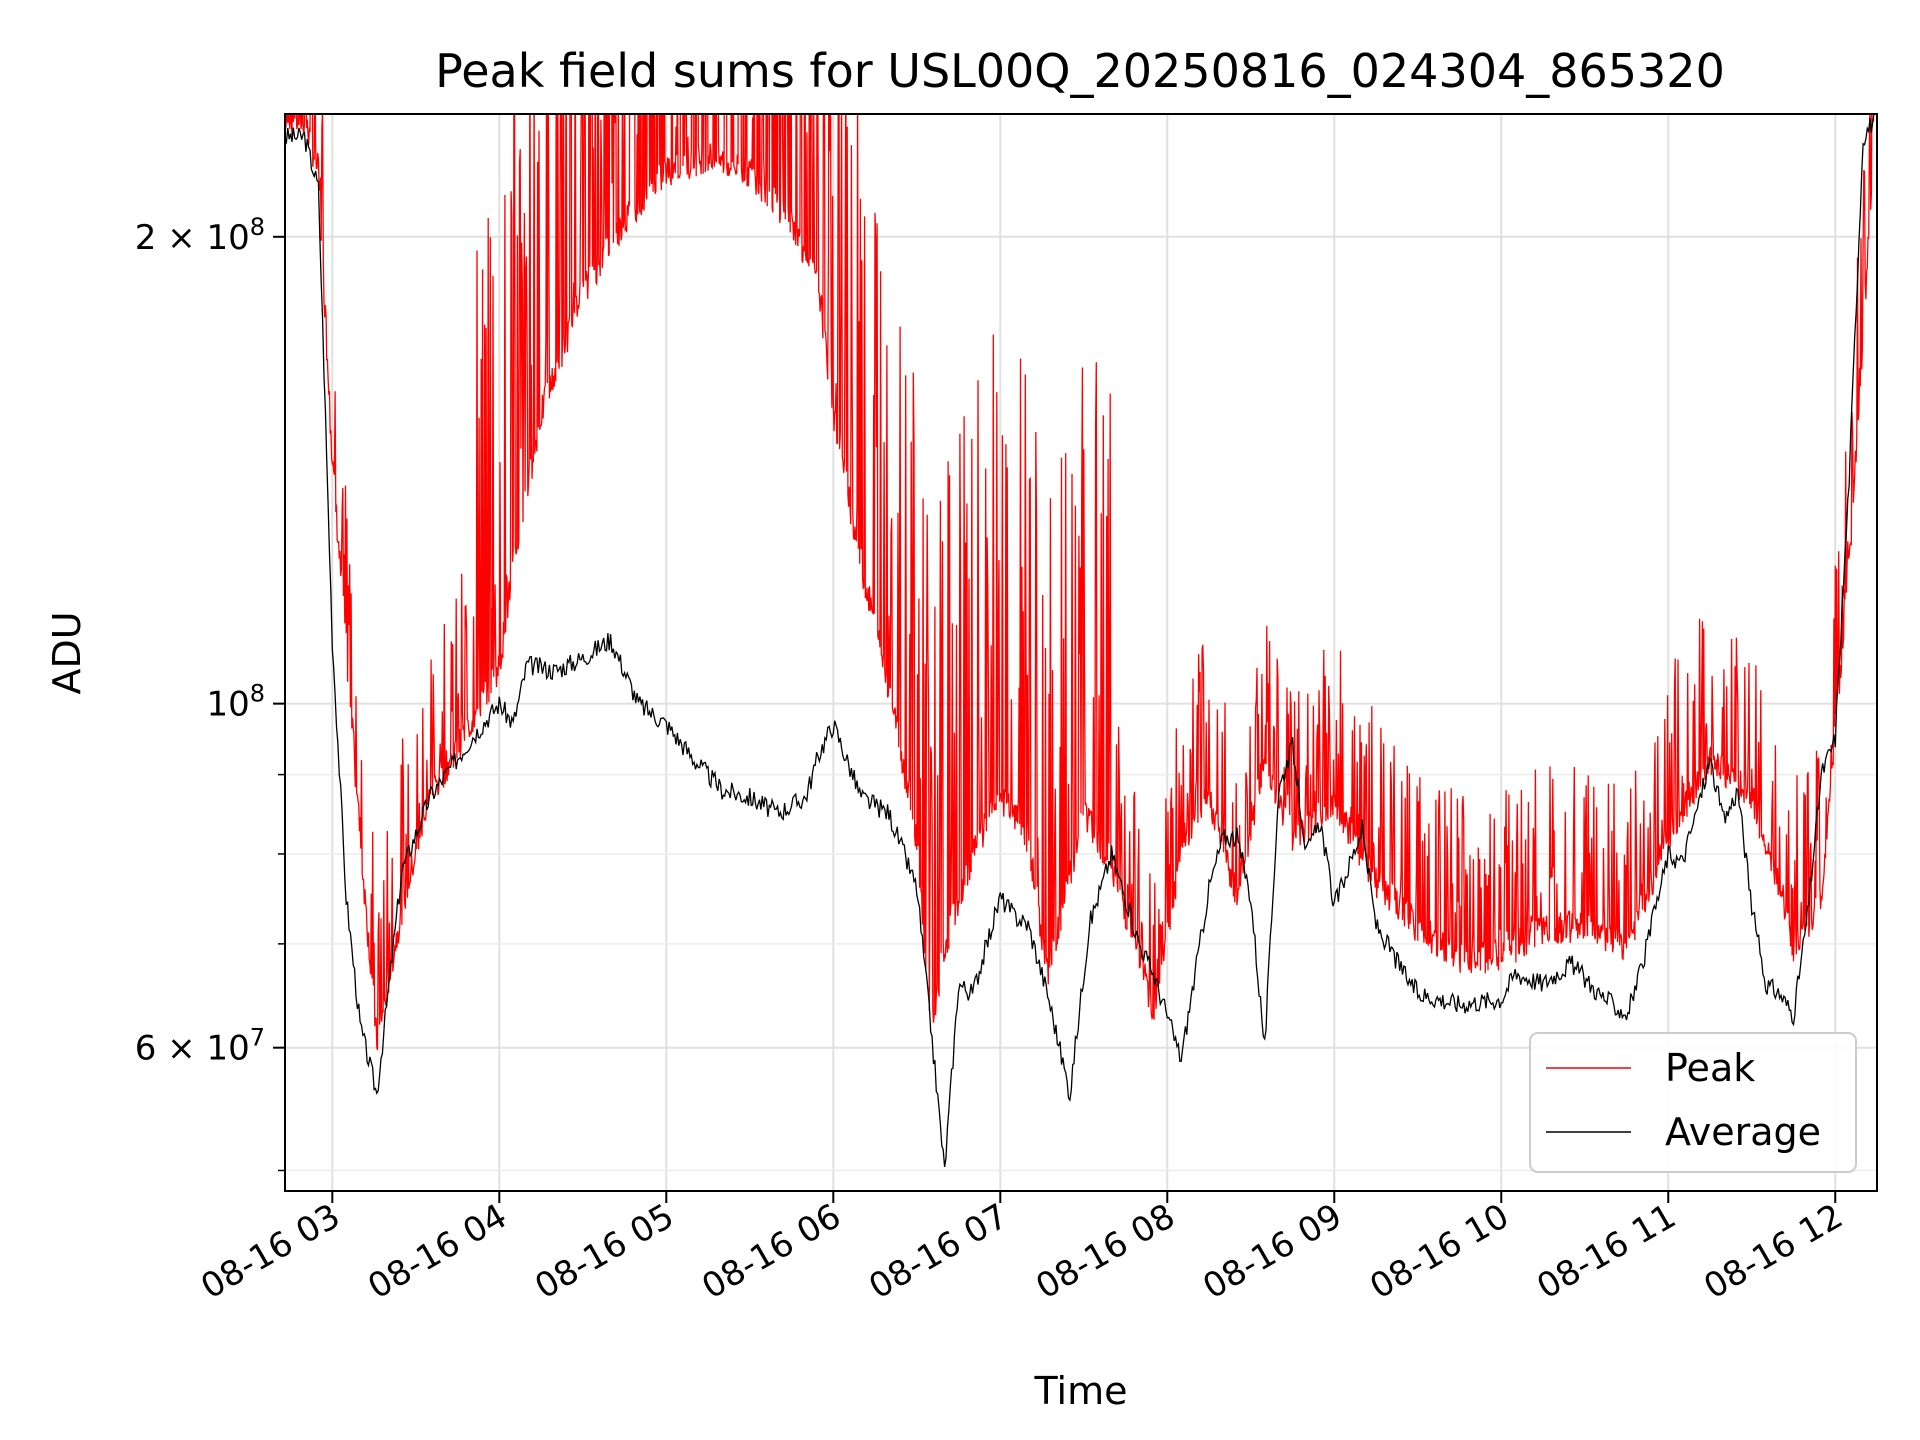  Describe the element at coordinates (771, 1251) in the screenshot. I see `x-tick-label: 08-16 06` at that location.